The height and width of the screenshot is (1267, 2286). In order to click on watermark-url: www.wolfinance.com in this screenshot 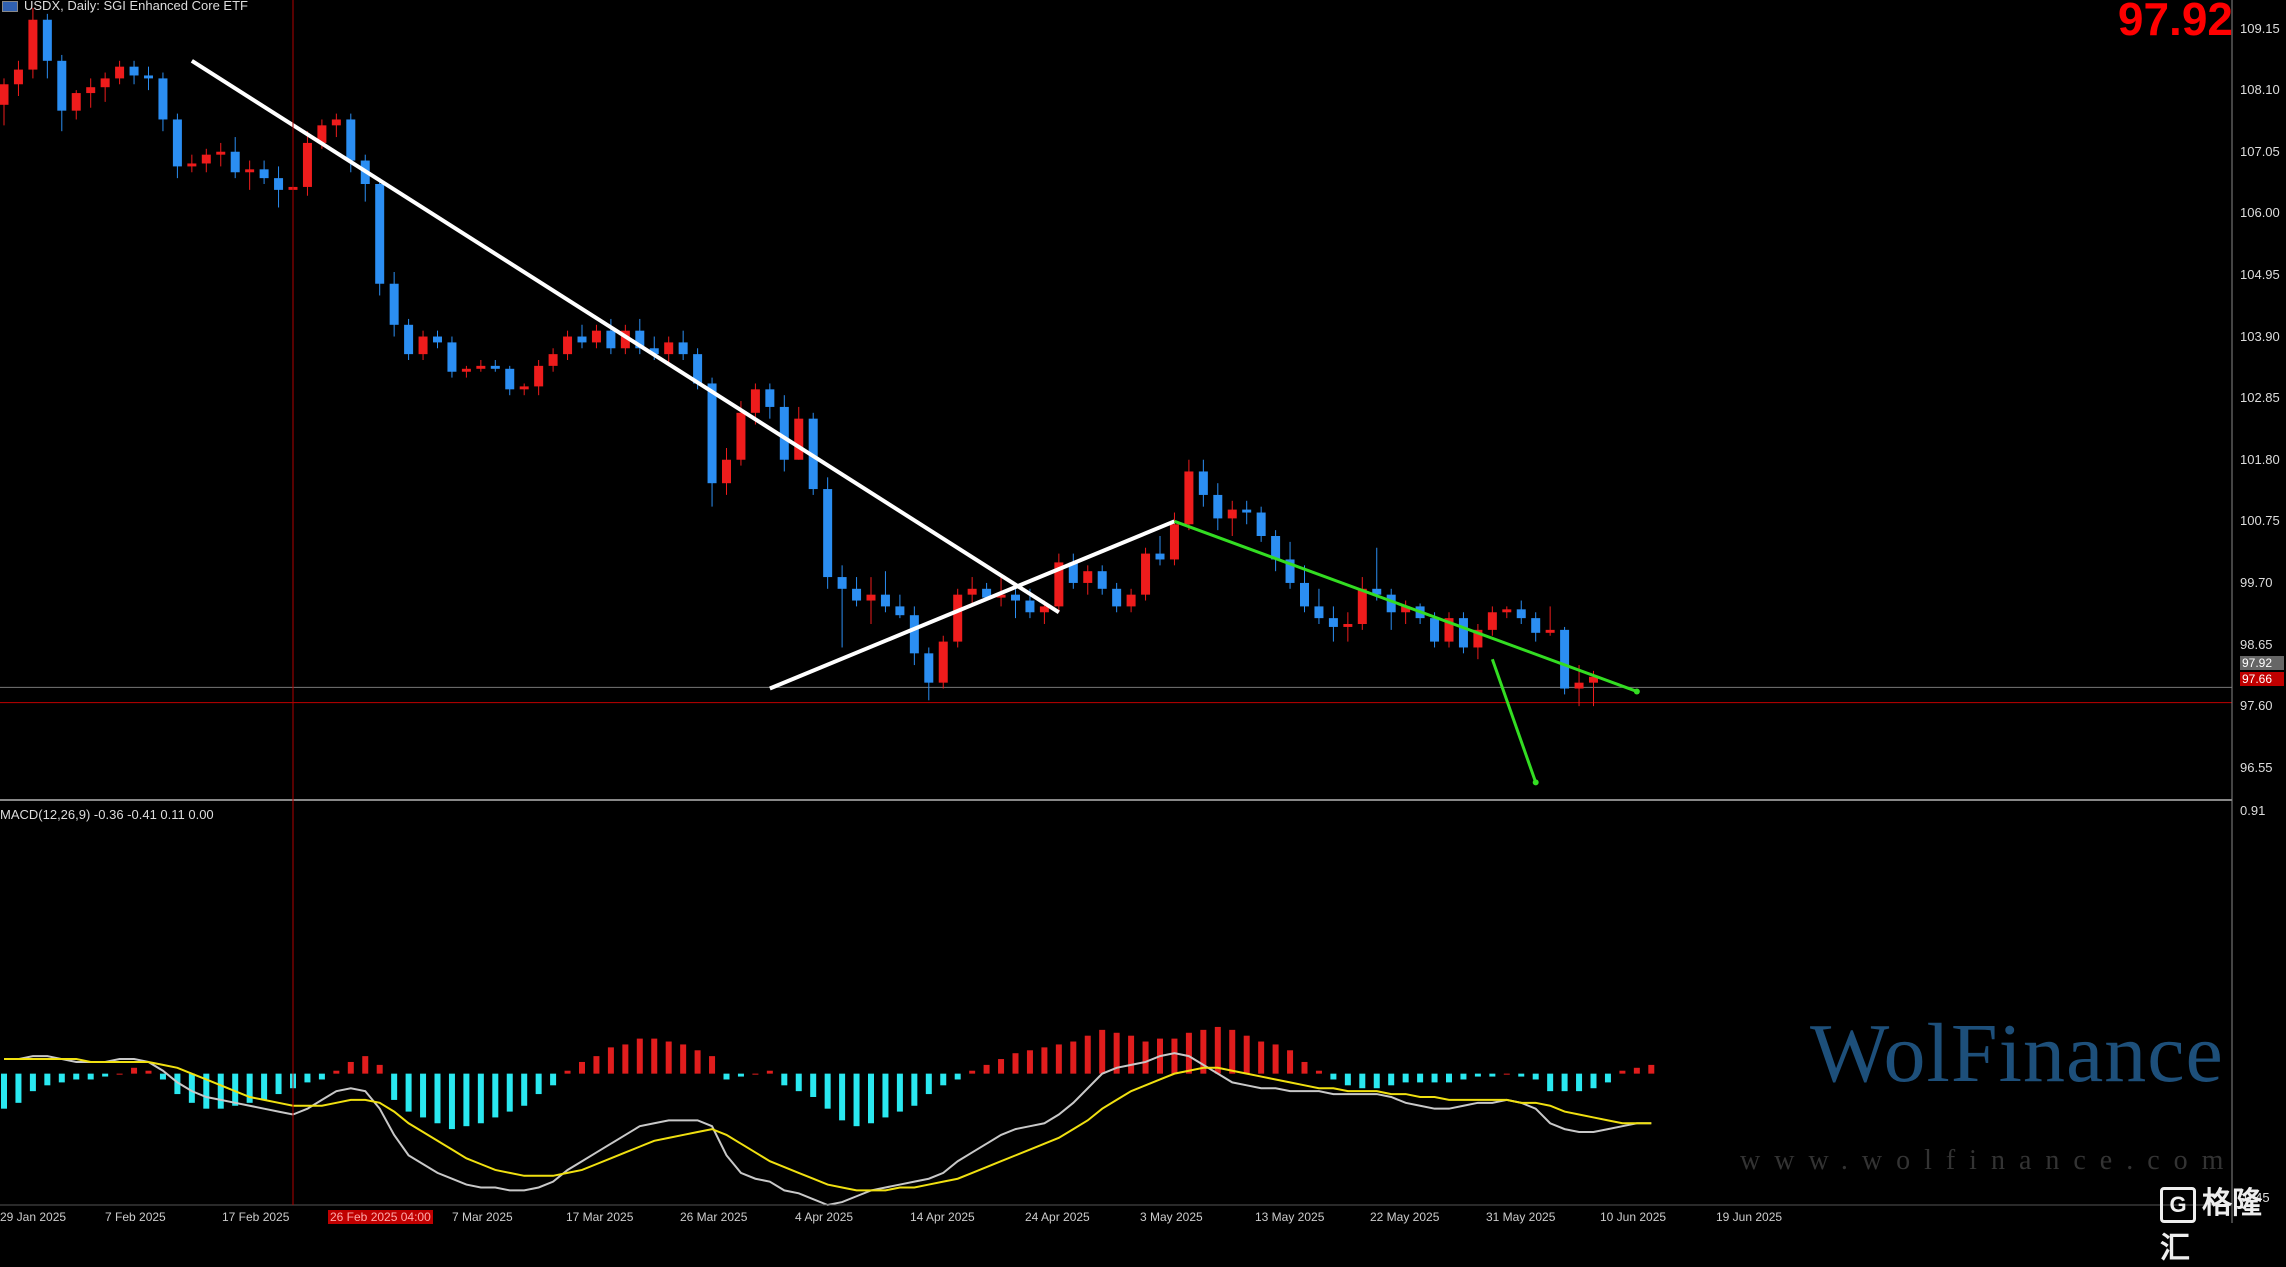, I will do `click(1989, 1160)`.